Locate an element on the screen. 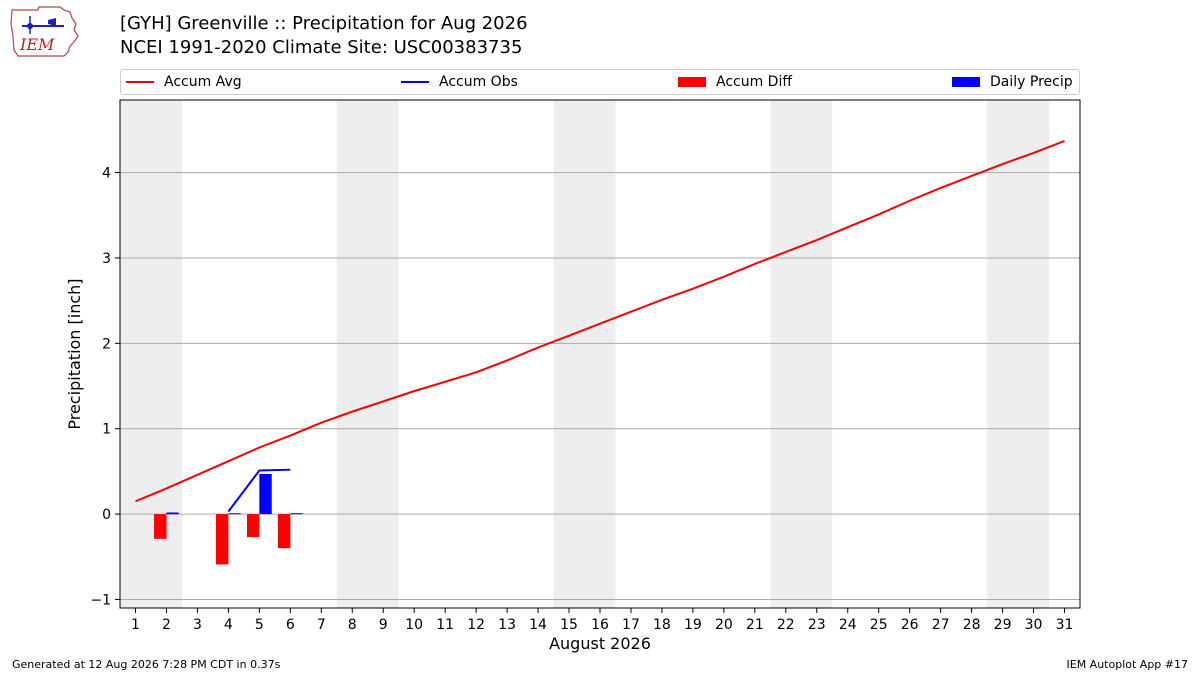 This screenshot has width=1200, height=675. legend-item-accum-obs: Accum Obs is located at coordinates (459, 82).